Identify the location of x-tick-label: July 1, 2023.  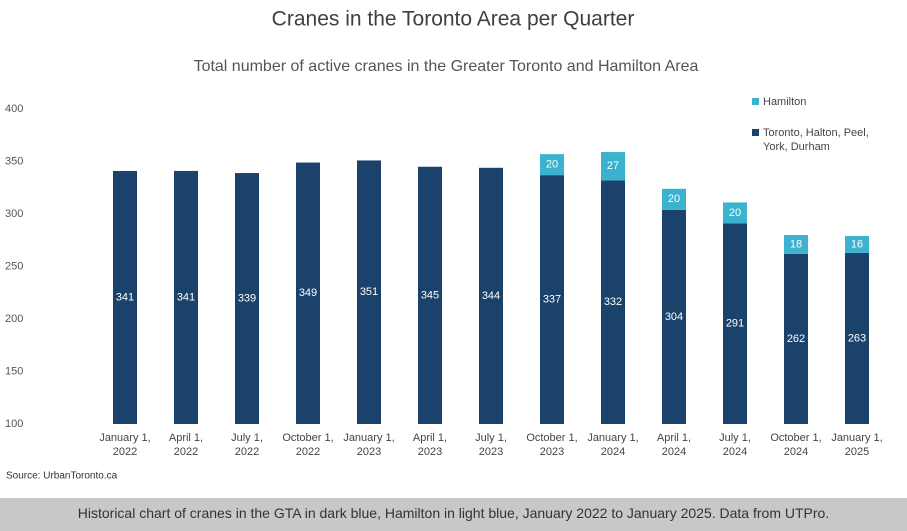
(491, 445).